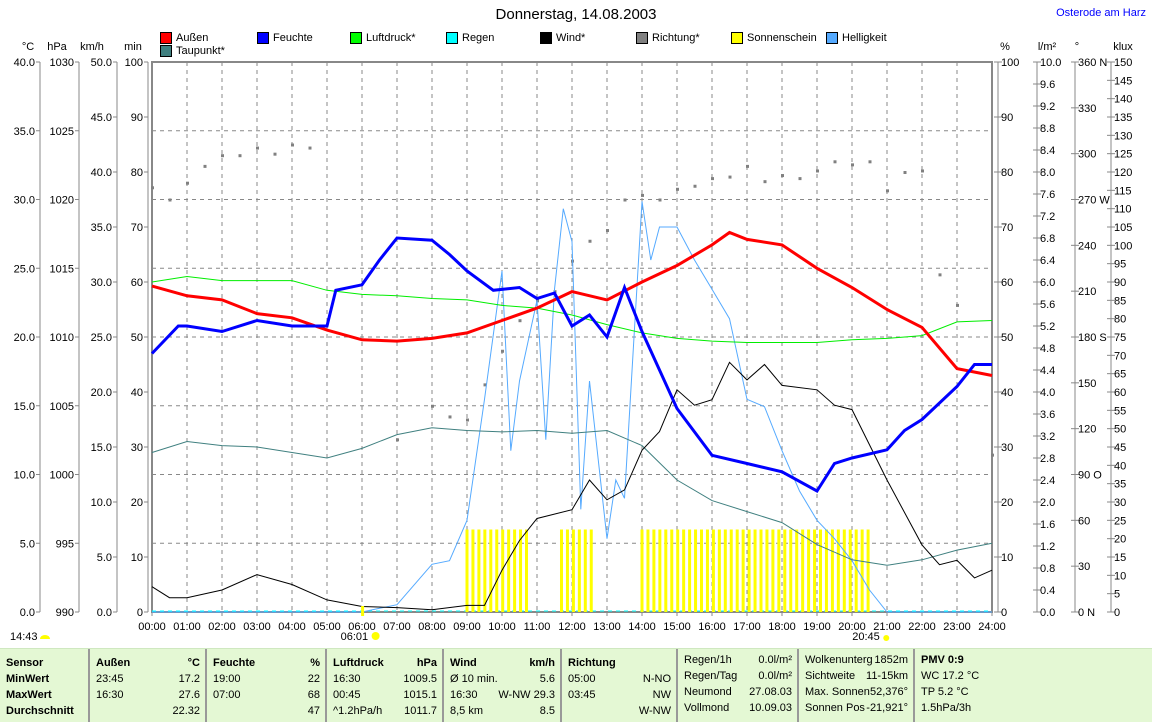 Image resolution: width=1152 pixels, height=722 pixels. I want to click on wind-axis-tick-label: 30.0, so click(101, 283).